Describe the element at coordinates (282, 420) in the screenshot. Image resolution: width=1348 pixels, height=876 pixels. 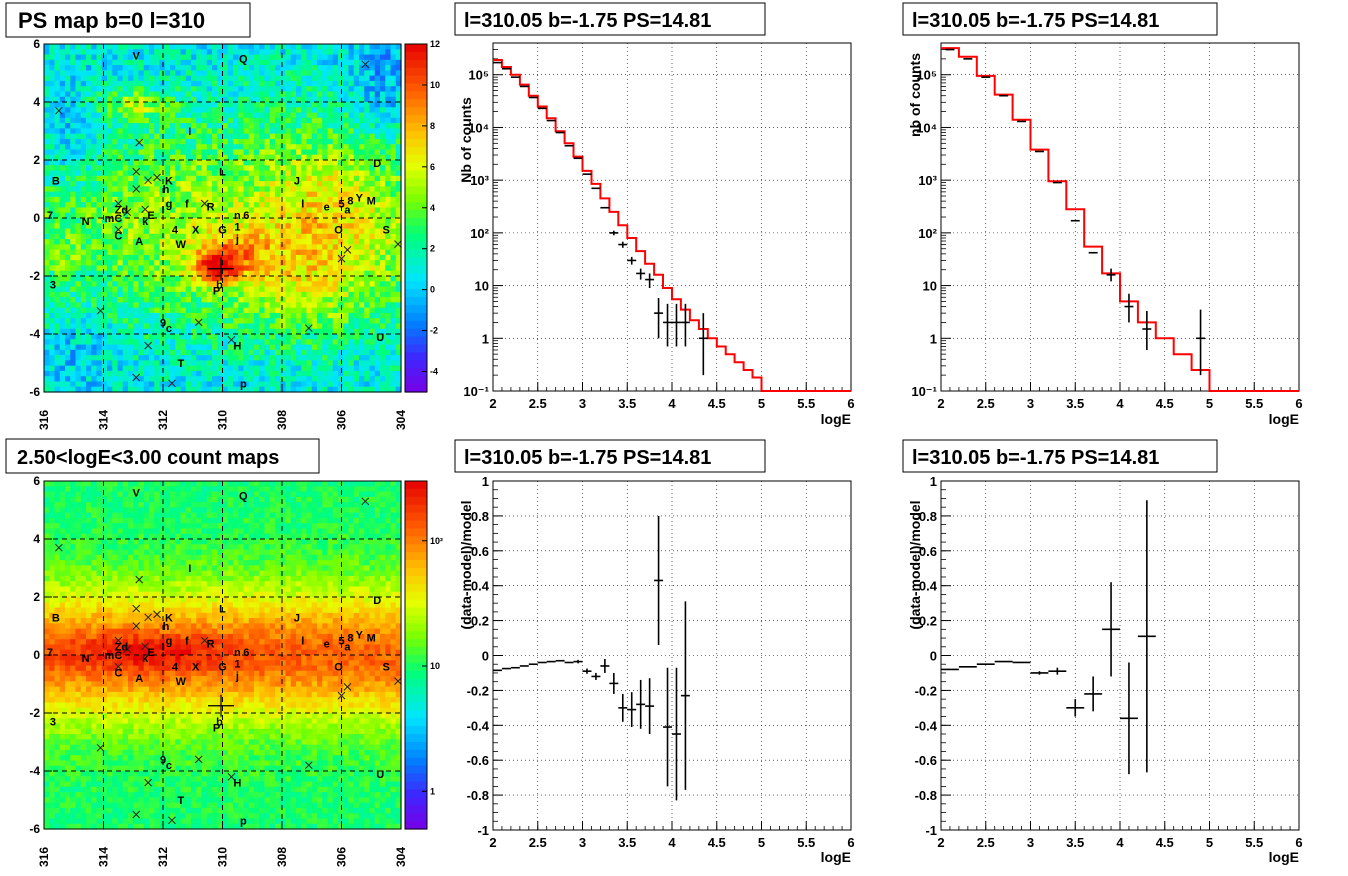
I see `map-x-tick-label: 308` at that location.